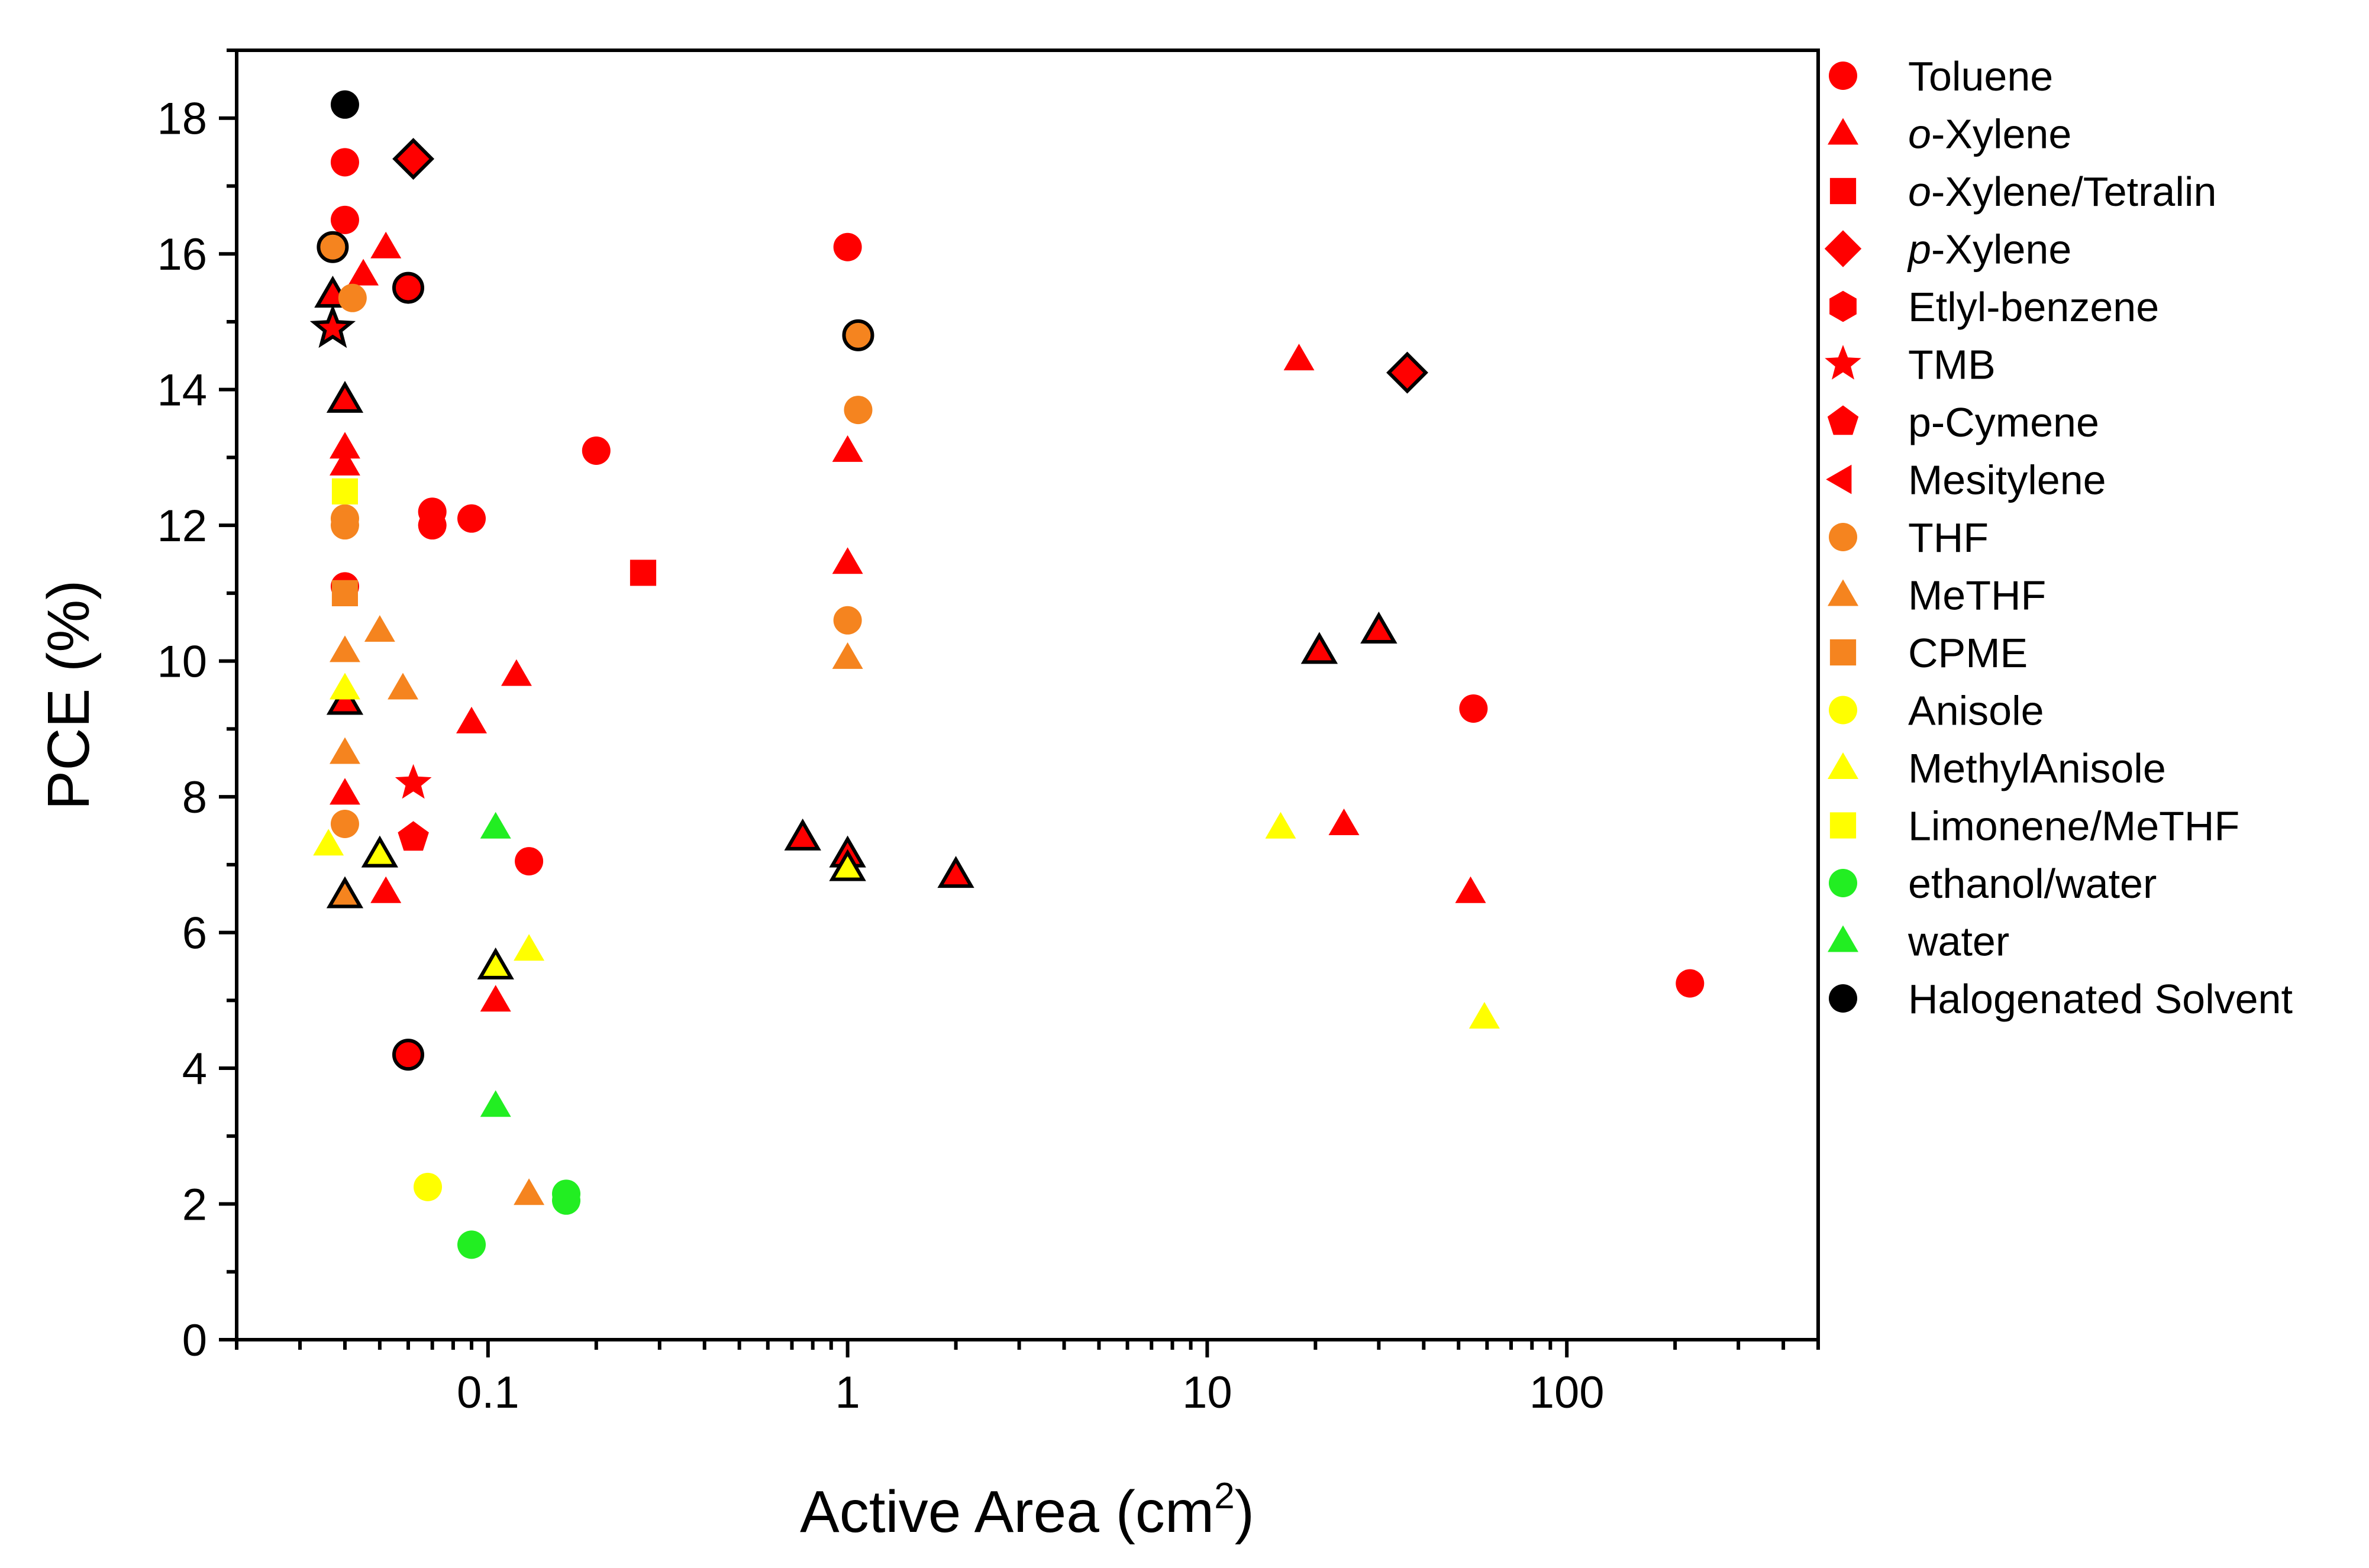 The image size is (2369, 1568). What do you see at coordinates (182, 391) in the screenshot?
I see `y-tick-label: 14` at bounding box center [182, 391].